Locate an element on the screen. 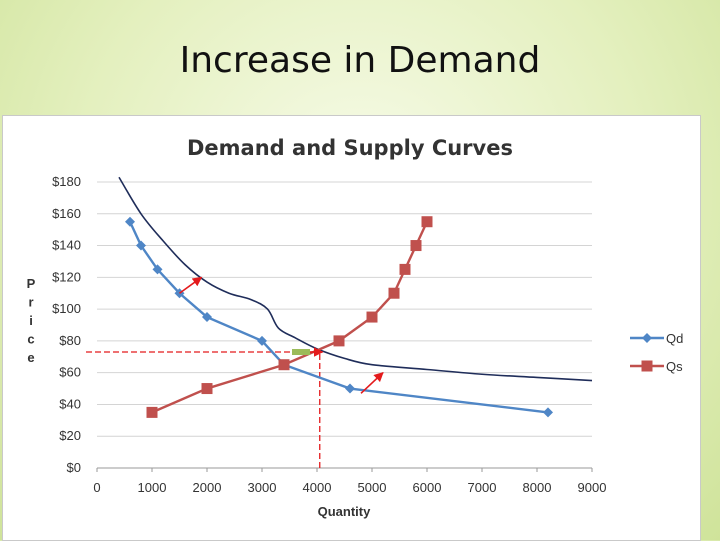  y-tick-label: $160 is located at coordinates (66, 213).